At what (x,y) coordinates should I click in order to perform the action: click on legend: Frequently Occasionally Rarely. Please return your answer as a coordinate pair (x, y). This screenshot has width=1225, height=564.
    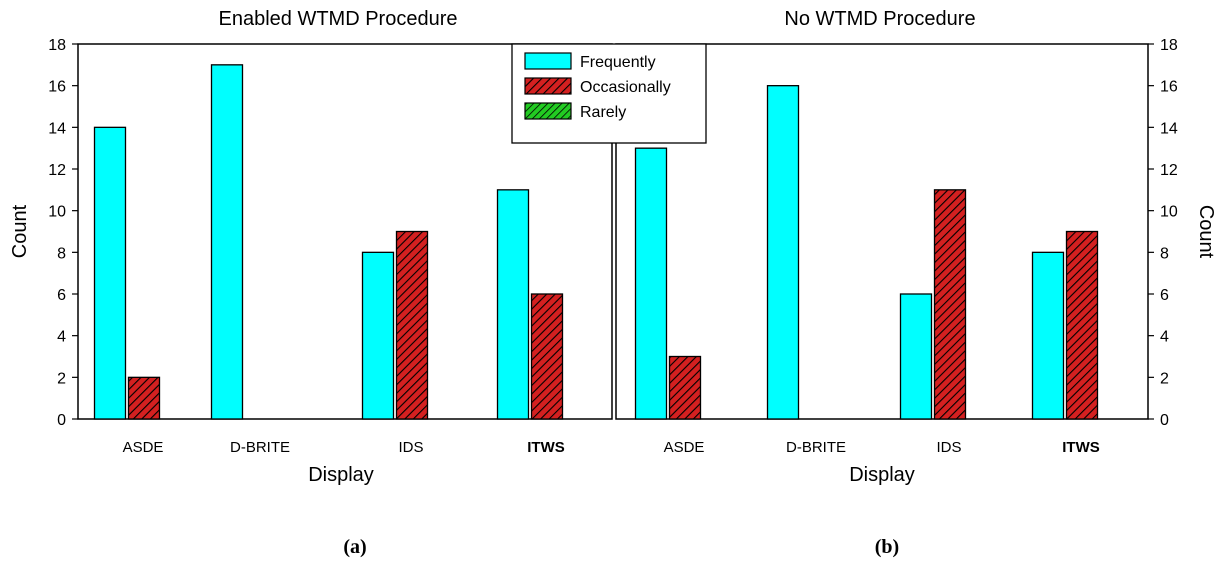
    Looking at the image, I should click on (609, 93).